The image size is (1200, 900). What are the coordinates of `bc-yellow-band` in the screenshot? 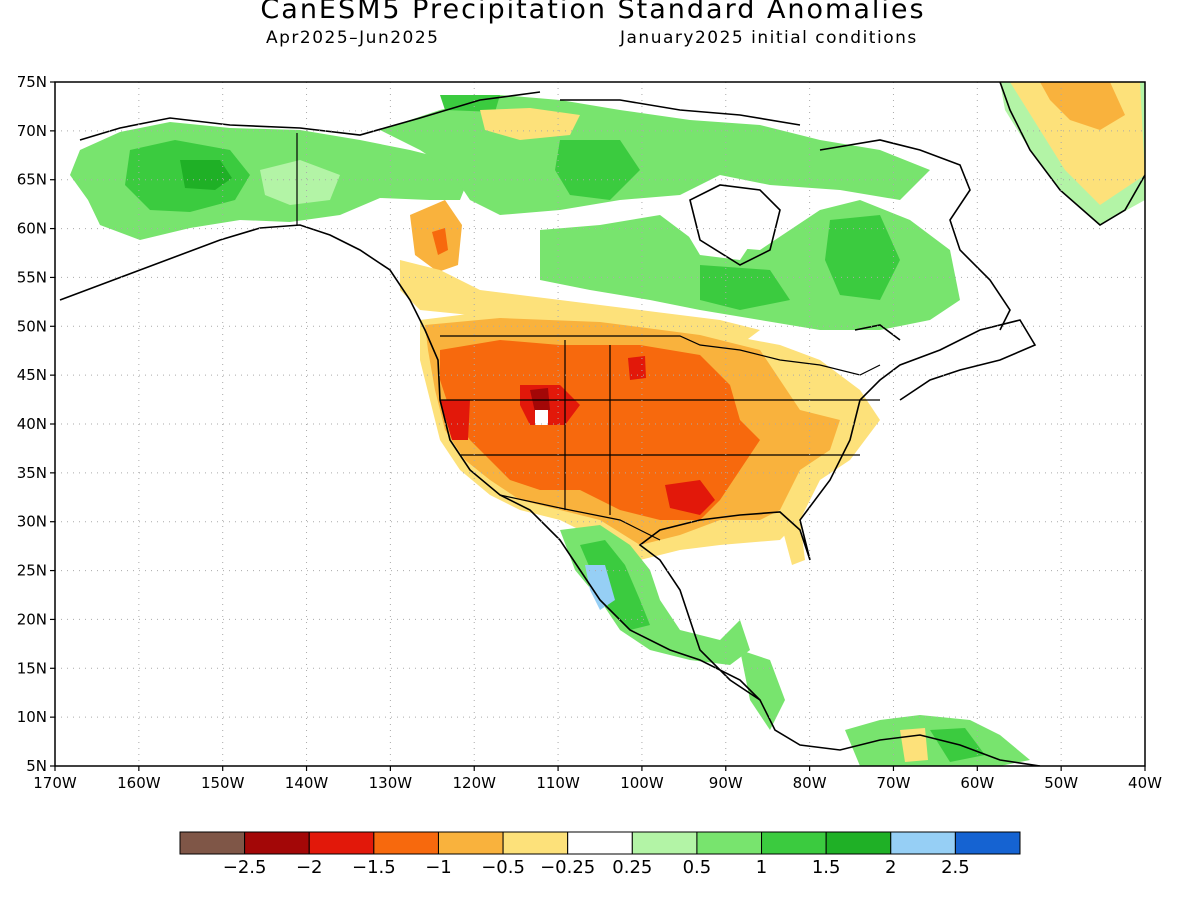 It's located at (580, 302).